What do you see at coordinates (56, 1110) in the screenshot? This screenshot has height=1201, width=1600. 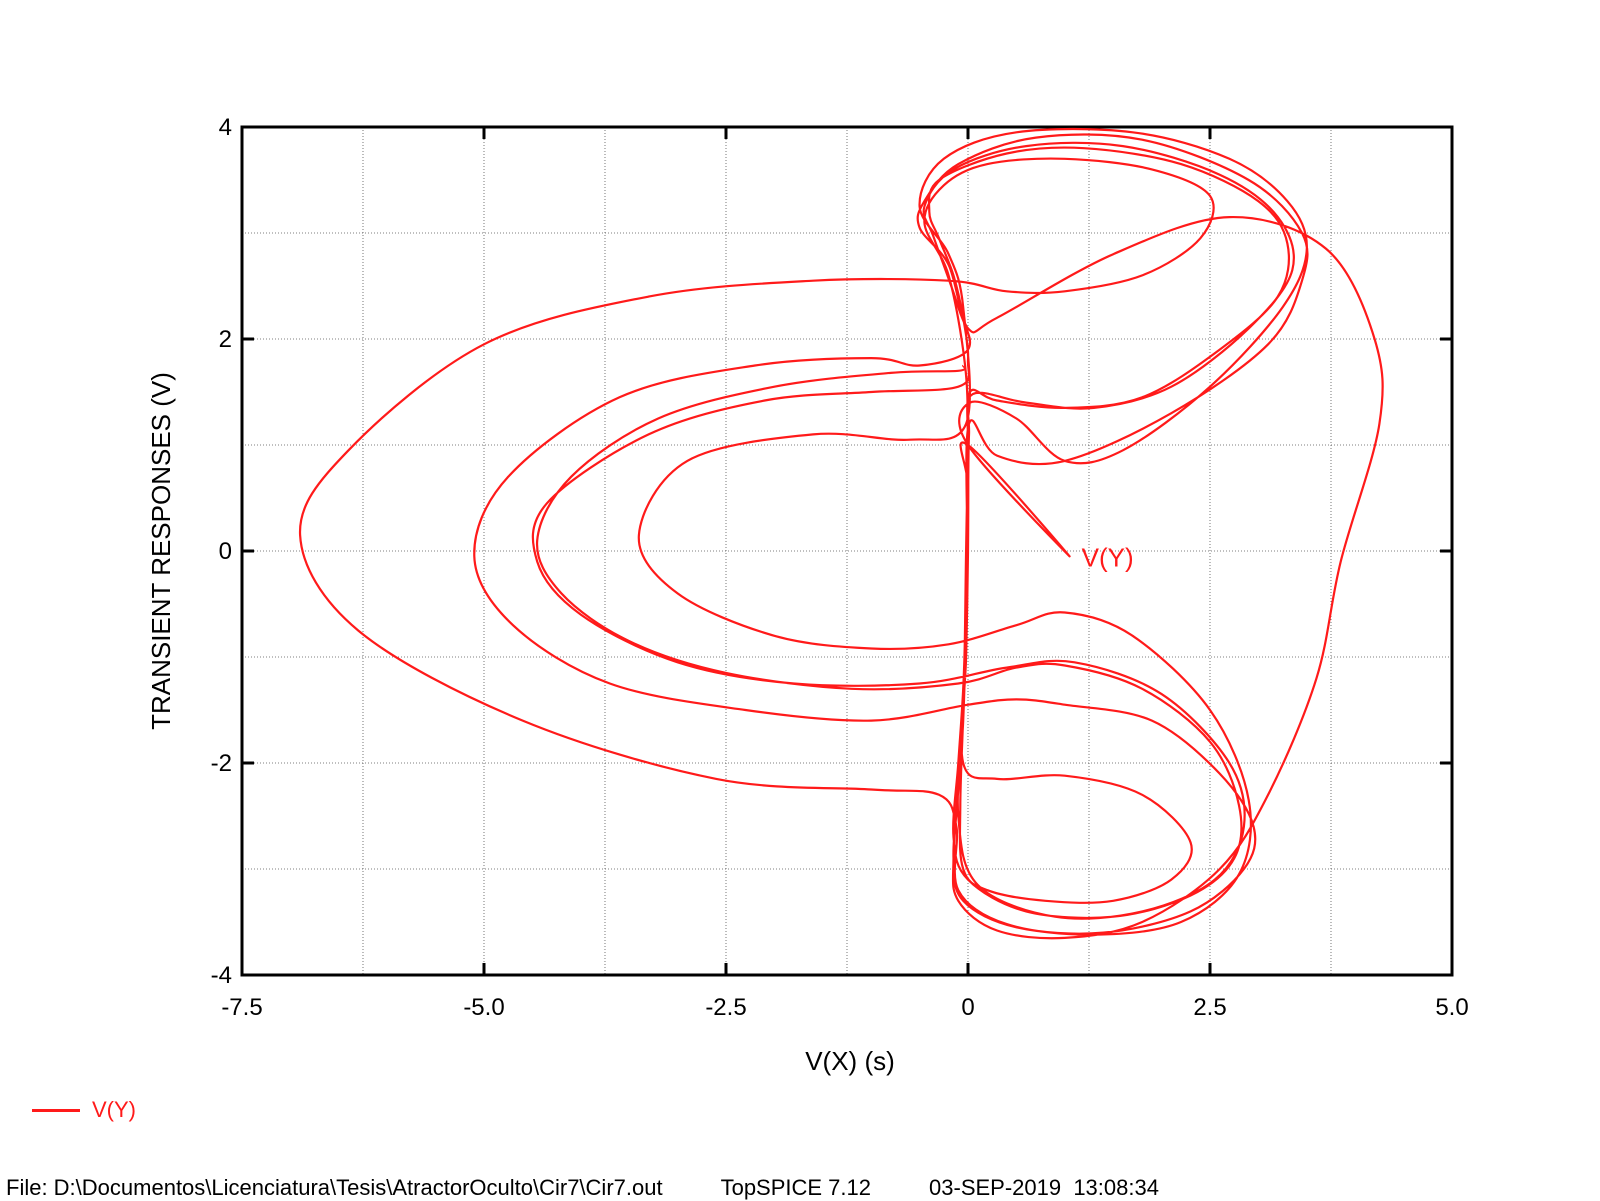 I see `legend-swatch` at bounding box center [56, 1110].